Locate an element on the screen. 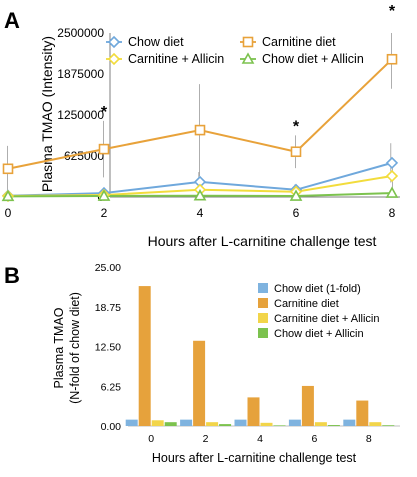 The height and width of the screenshot is (477, 417). panel-b-y-tick-label: 12.50 is located at coordinates (108, 348).